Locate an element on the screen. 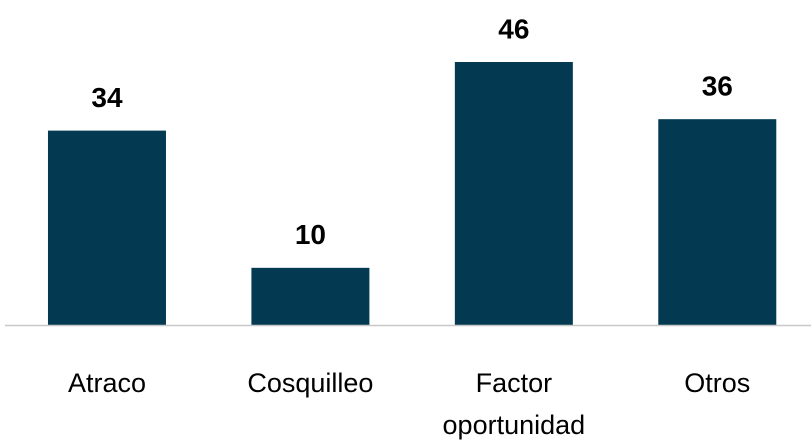  value-label: 46 is located at coordinates (513, 28).